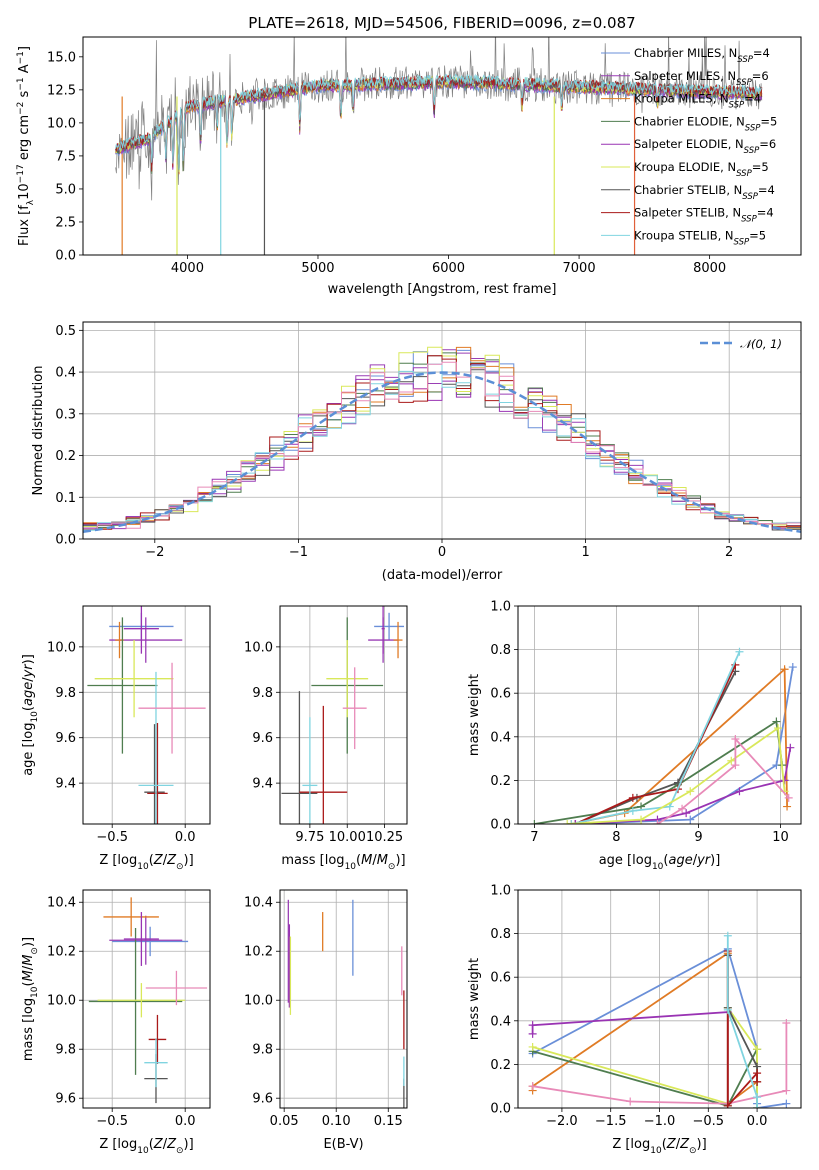 The height and width of the screenshot is (1170, 819). I want to click on plot-area-mass_vs_Z, so click(148, 1000).